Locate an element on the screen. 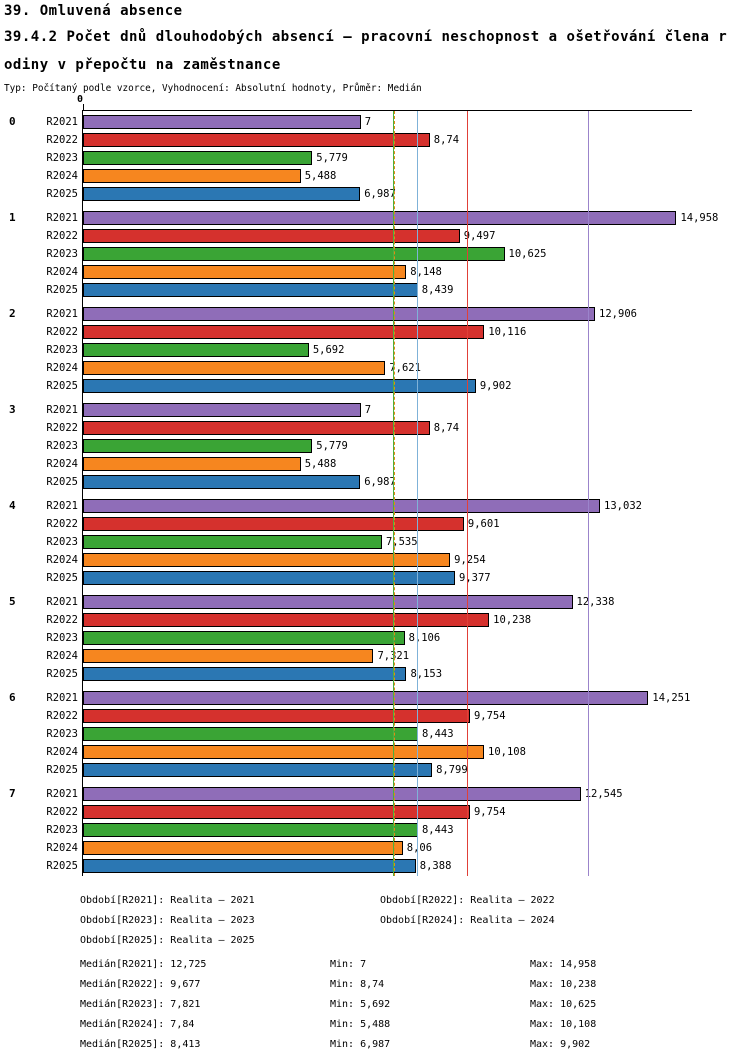  bar-R2021-g3 is located at coordinates (222, 410).